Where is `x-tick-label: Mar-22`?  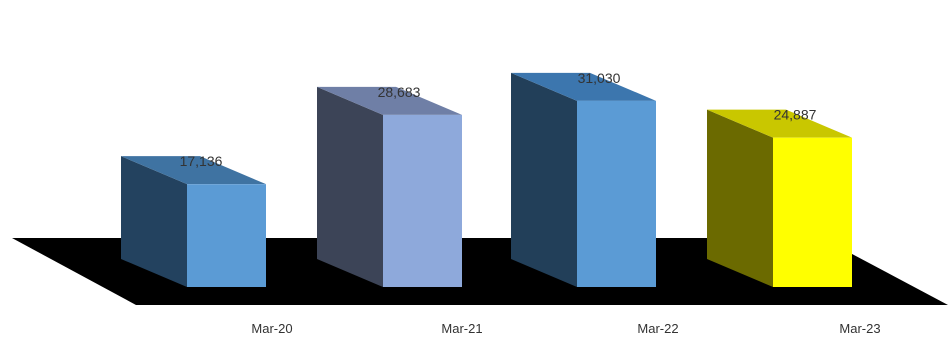 x-tick-label: Mar-22 is located at coordinates (657, 328).